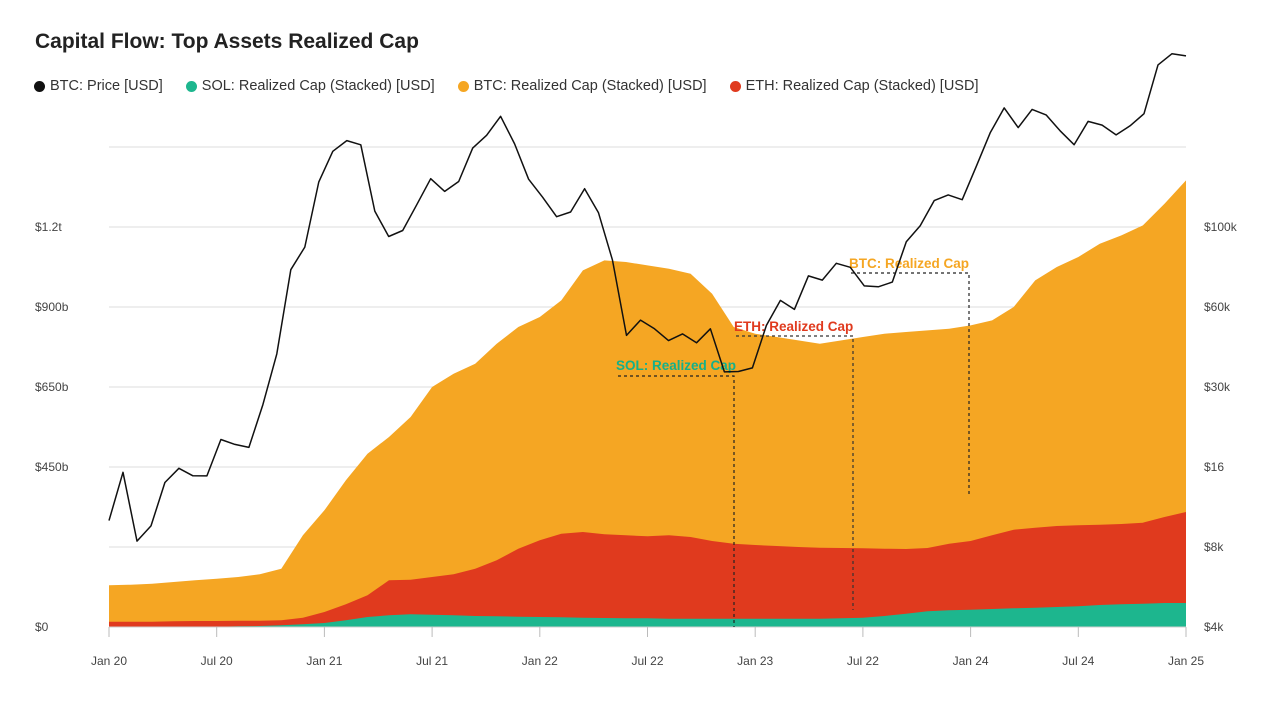 This screenshot has height=710, width=1280. Describe the element at coordinates (1217, 387) in the screenshot. I see `y-right-tick-label: $30k` at that location.